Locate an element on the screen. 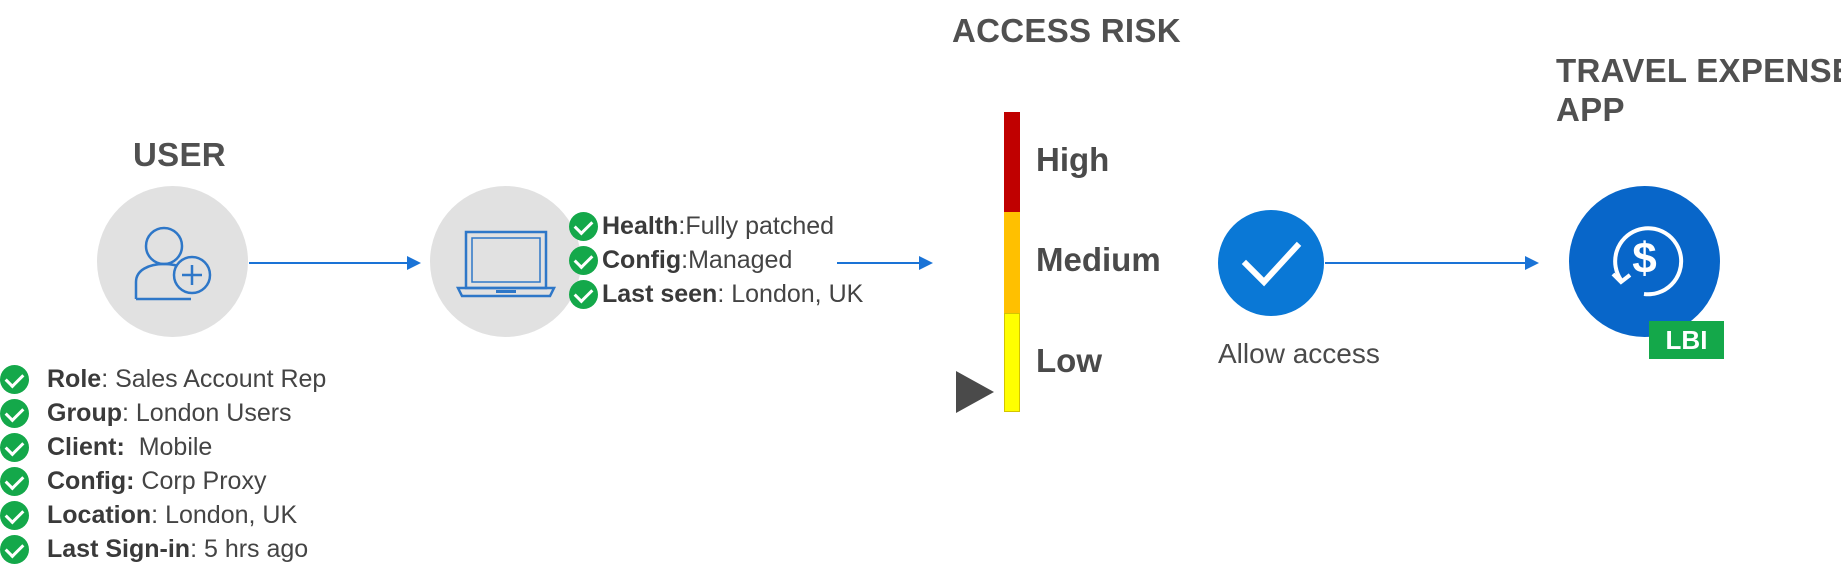  attribute-label: Role is located at coordinates (74, 378).